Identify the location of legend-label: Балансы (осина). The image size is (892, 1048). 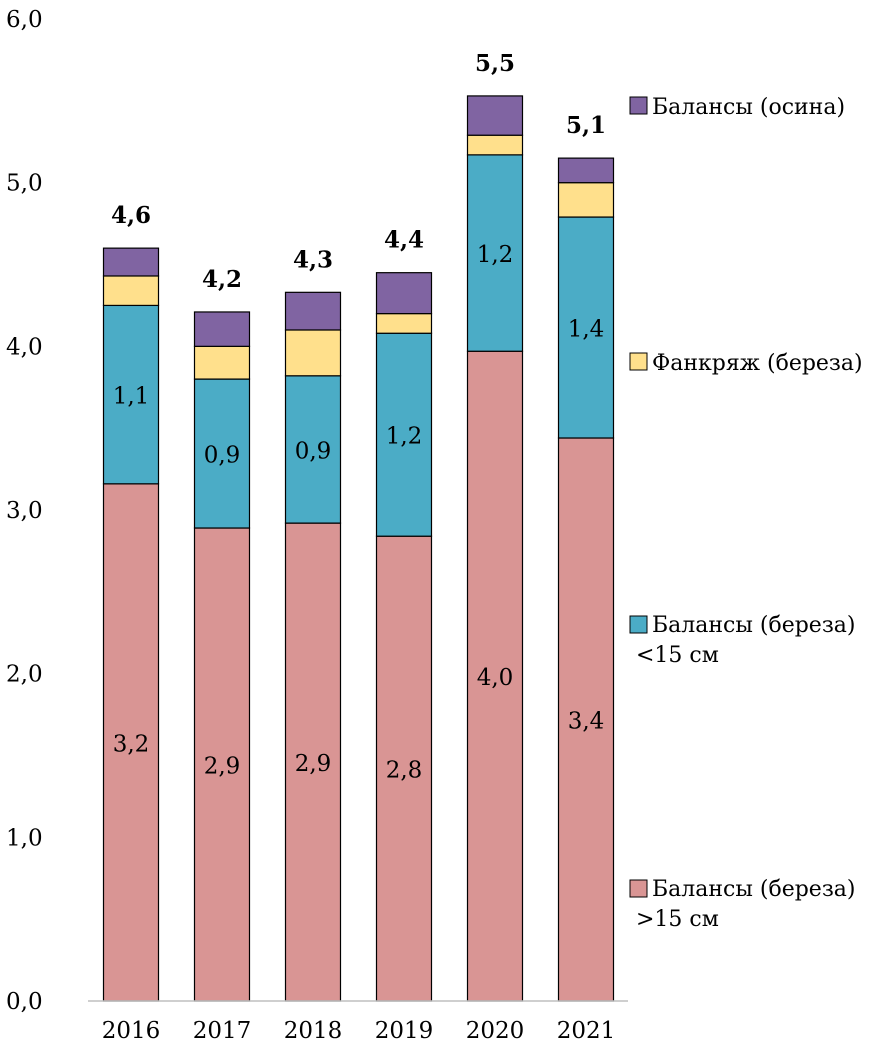
(748, 107).